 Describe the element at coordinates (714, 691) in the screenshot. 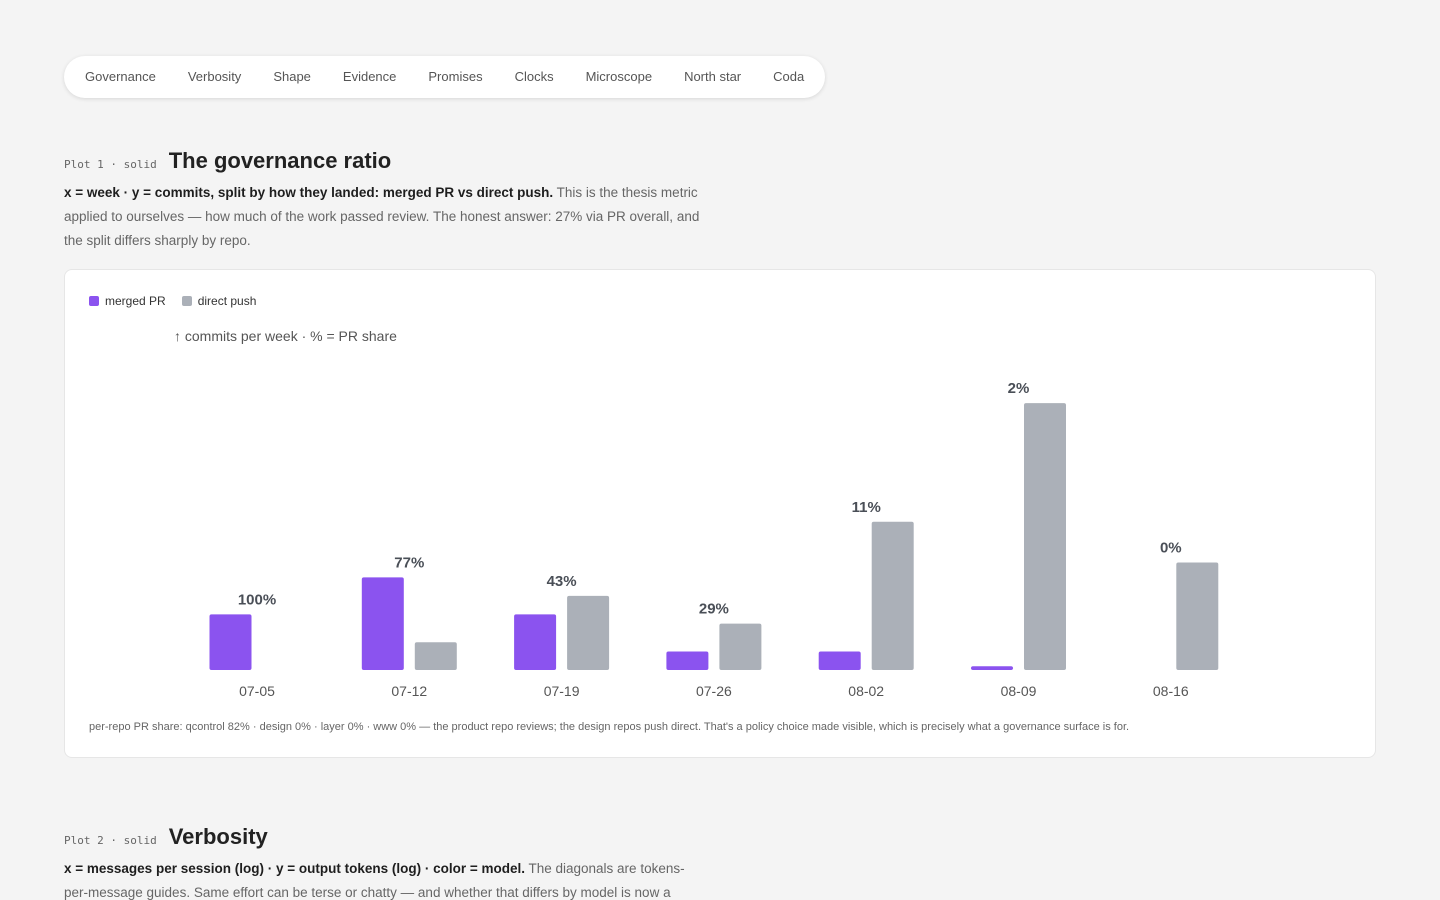

I see `x-tick-label: 07-26` at that location.